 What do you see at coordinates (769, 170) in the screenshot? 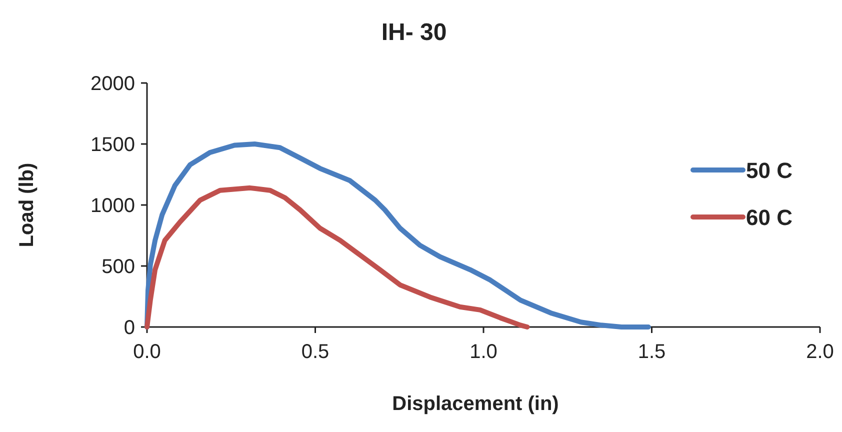
I see `legend-label: 50 C` at bounding box center [769, 170].